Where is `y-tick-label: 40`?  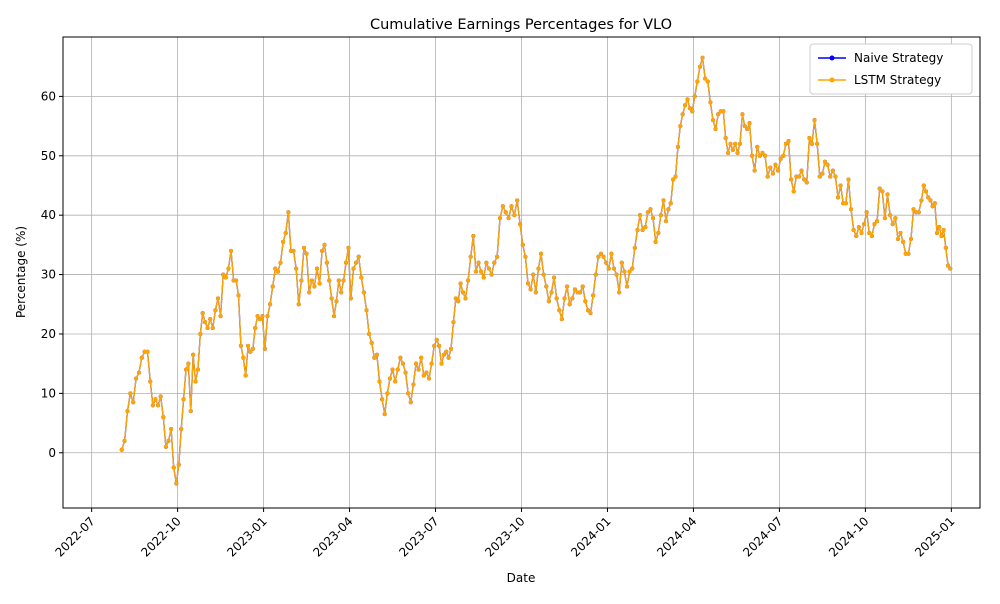
y-tick-label: 40 is located at coordinates (48, 215).